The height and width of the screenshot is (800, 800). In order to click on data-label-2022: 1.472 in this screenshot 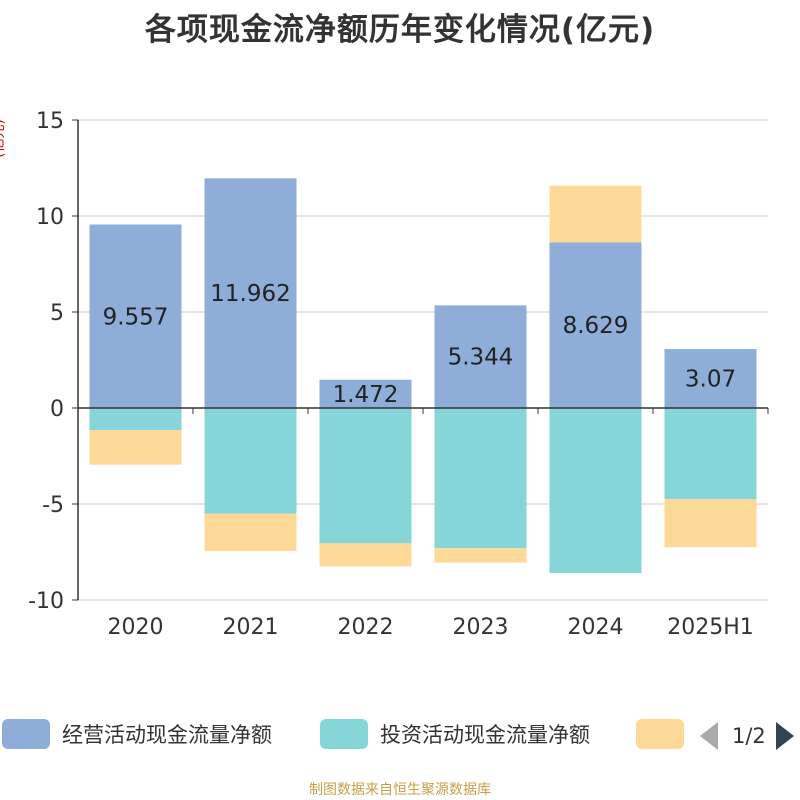, I will do `click(366, 395)`.